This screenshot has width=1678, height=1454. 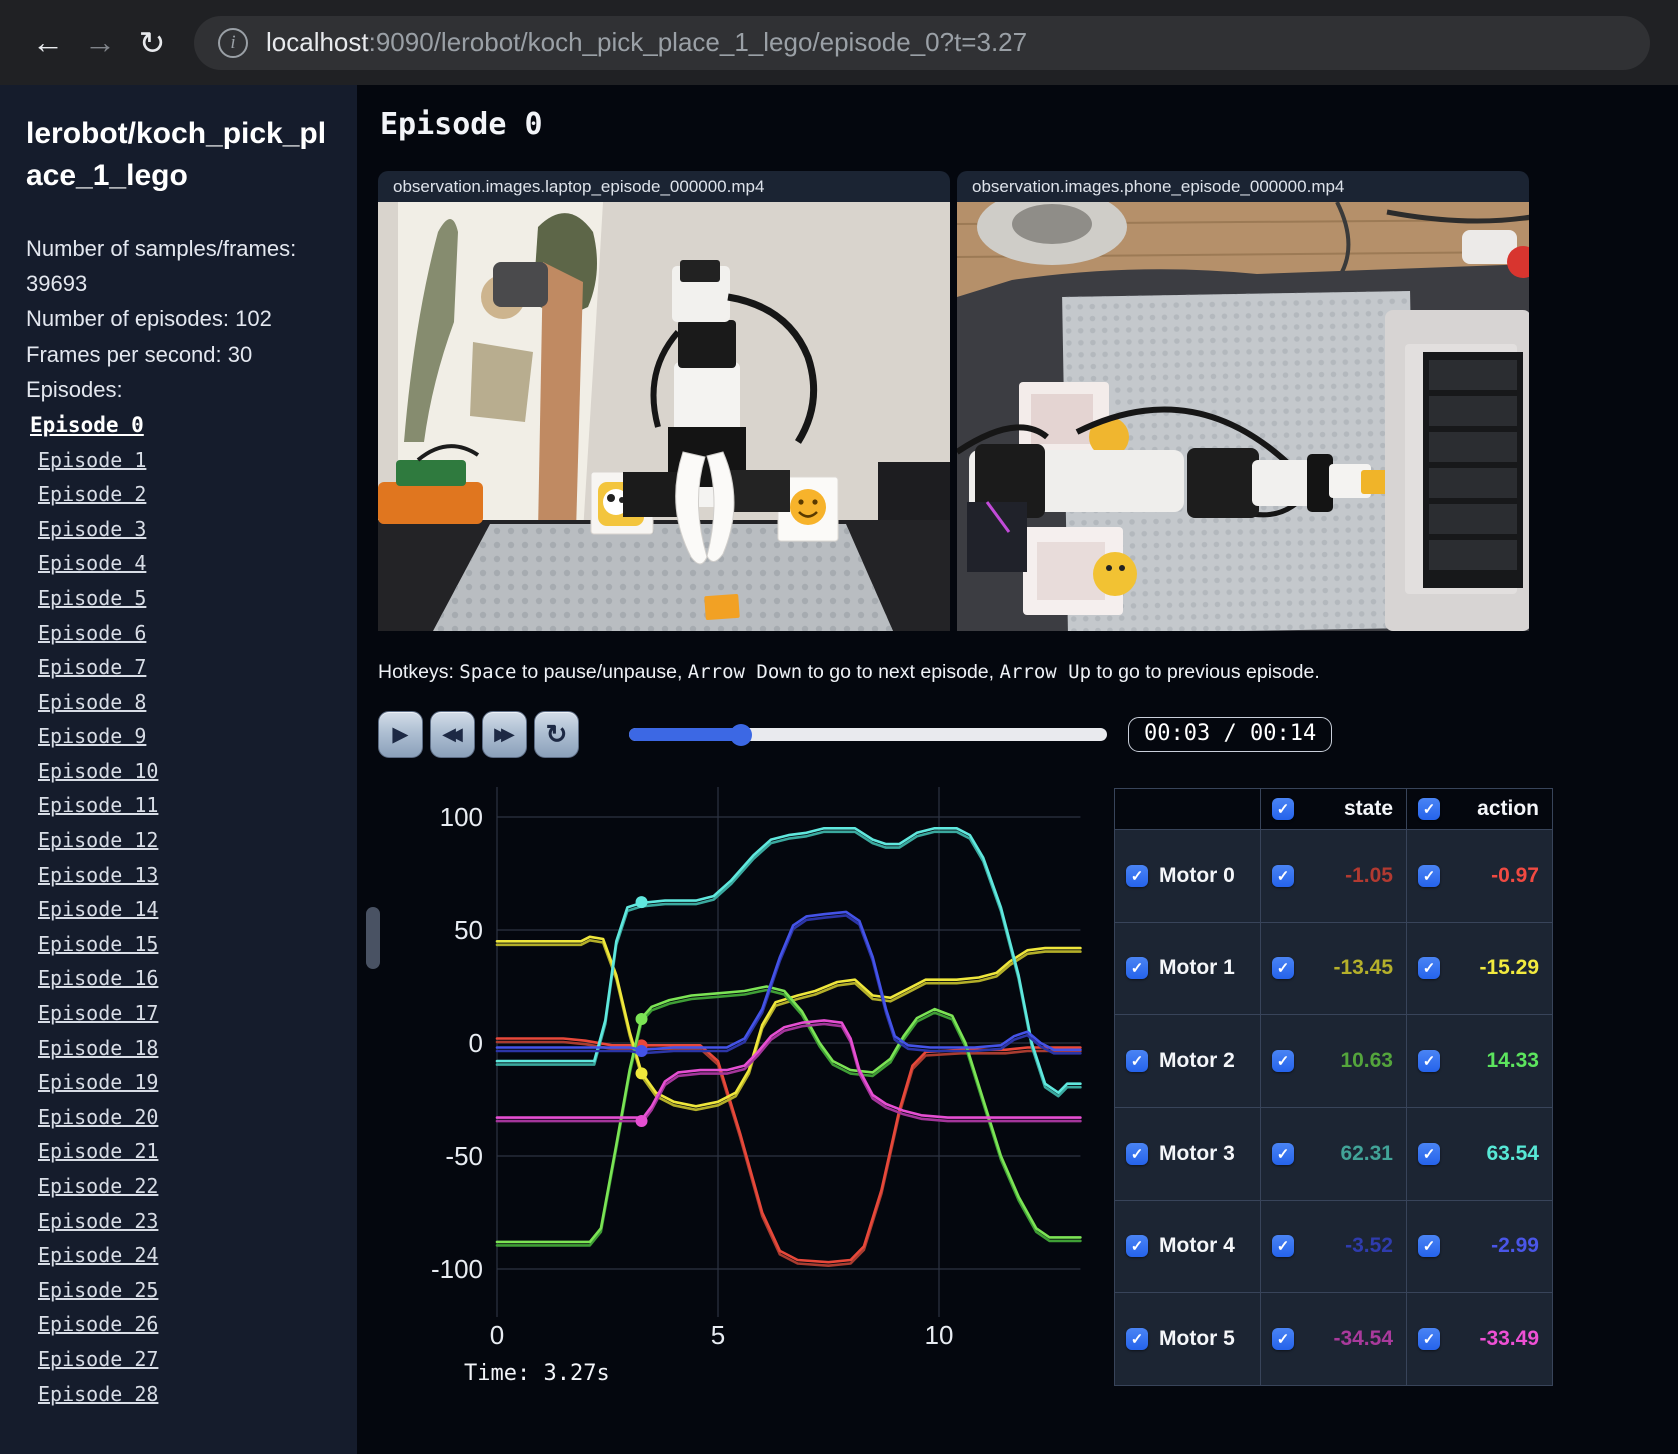 What do you see at coordinates (179, 945) in the screenshot?
I see `episode-list-item: Episode 15` at bounding box center [179, 945].